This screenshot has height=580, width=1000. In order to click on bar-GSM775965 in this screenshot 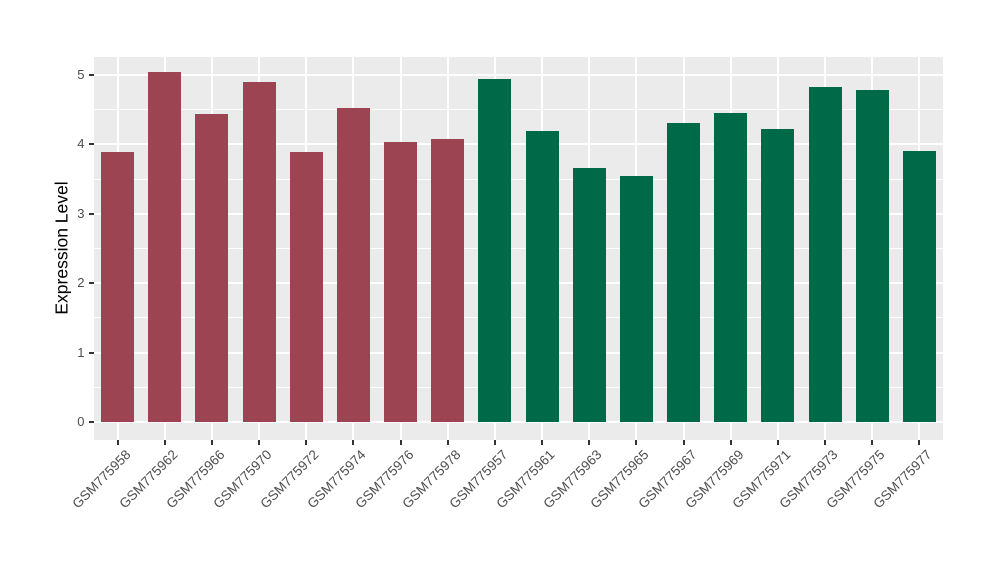, I will do `click(636, 299)`.